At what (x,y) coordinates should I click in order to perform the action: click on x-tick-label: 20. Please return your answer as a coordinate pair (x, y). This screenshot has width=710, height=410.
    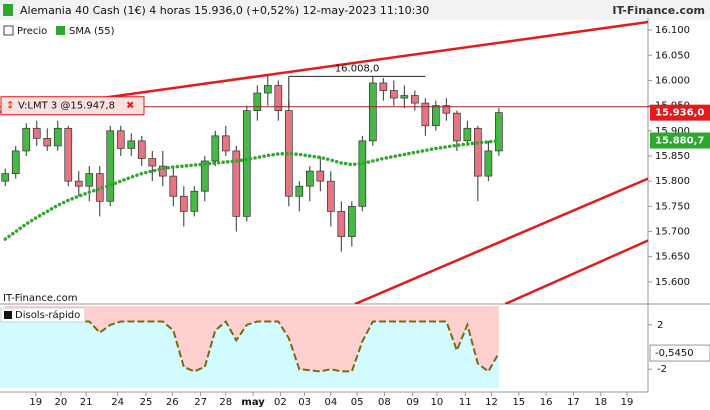
    Looking at the image, I should click on (61, 402).